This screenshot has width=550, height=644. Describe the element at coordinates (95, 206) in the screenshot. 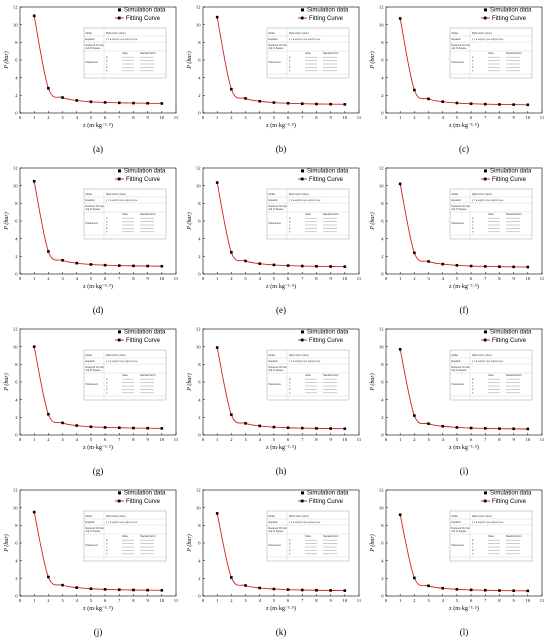

I see `fit-table-row-label: Reduced Chi-Sqr` at that location.